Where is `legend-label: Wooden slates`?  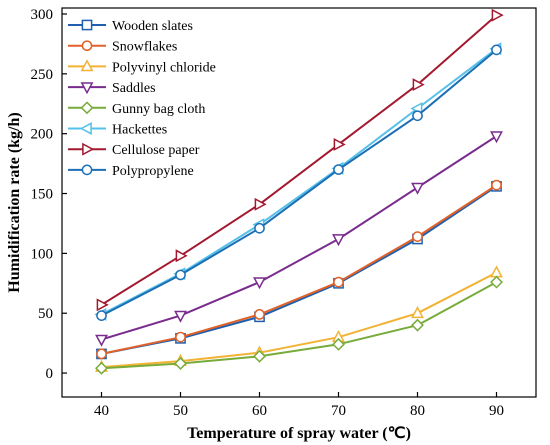
legend-label: Wooden slates is located at coordinates (152, 26).